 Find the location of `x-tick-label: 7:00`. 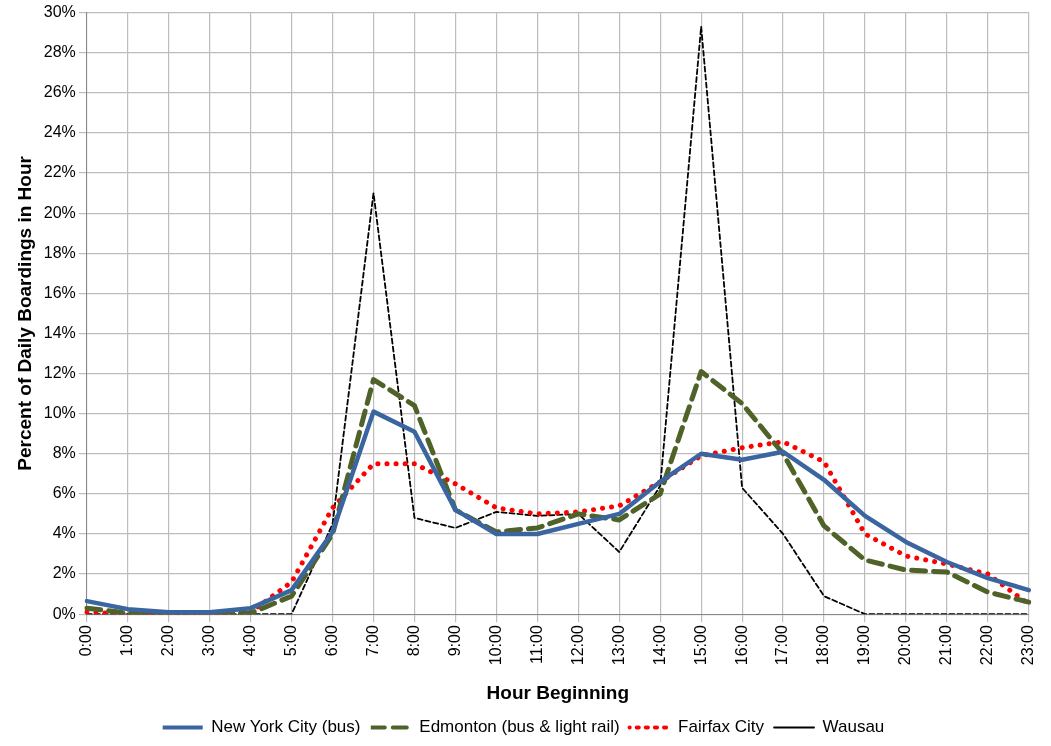

x-tick-label: 7:00 is located at coordinates (372, 641).